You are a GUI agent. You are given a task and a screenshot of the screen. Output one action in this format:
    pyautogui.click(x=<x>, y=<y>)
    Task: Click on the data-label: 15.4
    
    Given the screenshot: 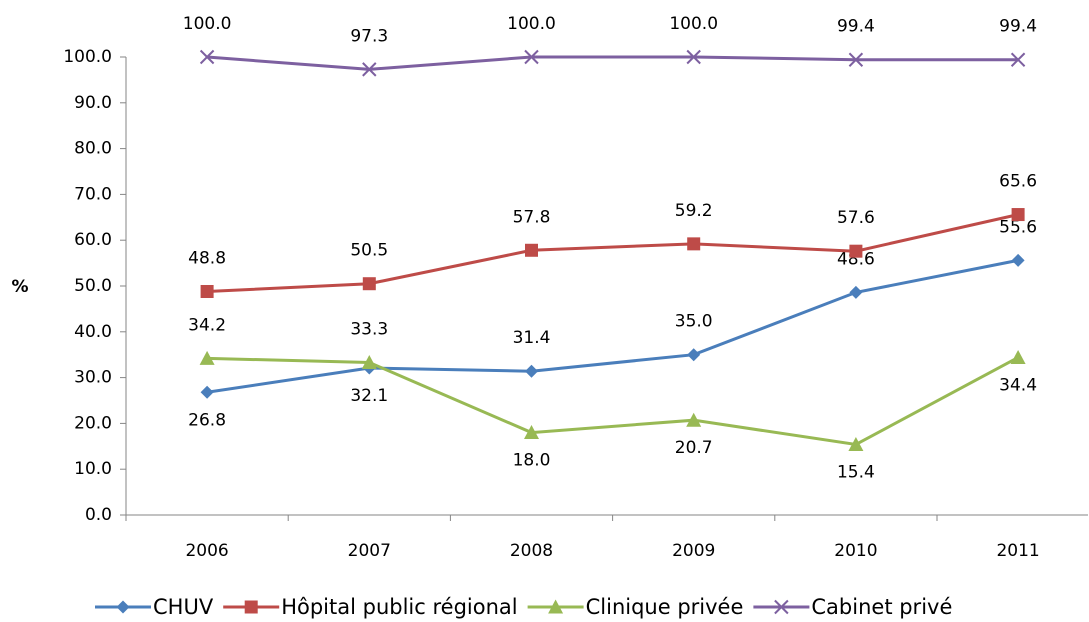 What is the action you would take?
    pyautogui.click(x=856, y=472)
    